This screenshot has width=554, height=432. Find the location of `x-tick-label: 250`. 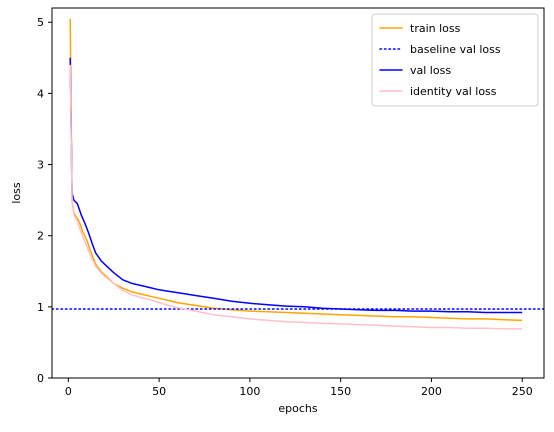

x-tick-label: 250 is located at coordinates (522, 391).